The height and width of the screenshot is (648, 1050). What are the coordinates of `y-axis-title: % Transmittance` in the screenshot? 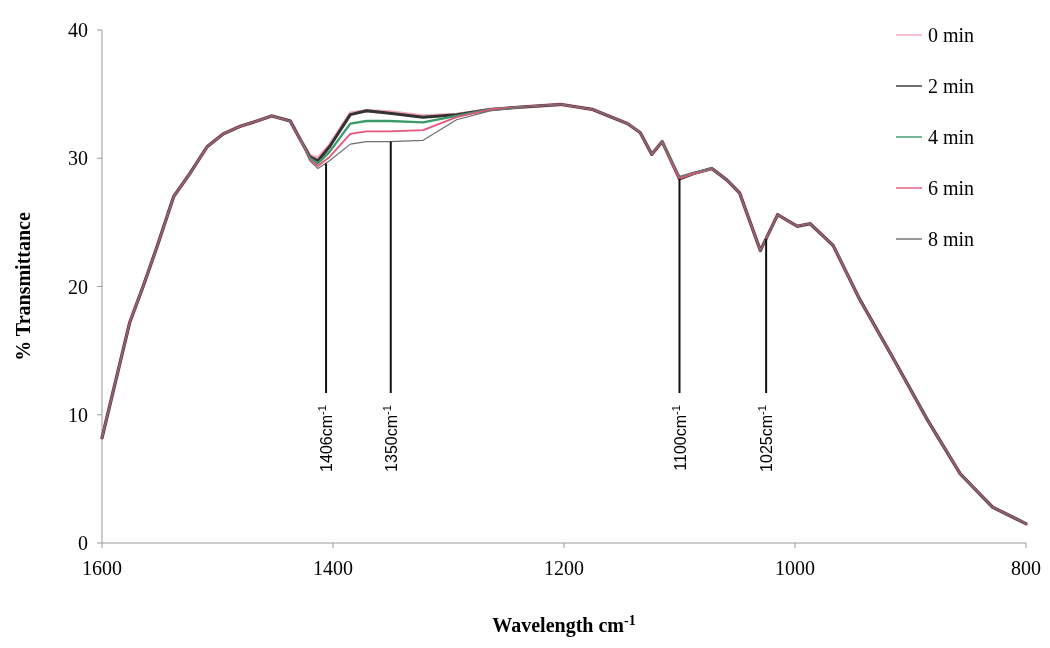 It's located at (23, 286).